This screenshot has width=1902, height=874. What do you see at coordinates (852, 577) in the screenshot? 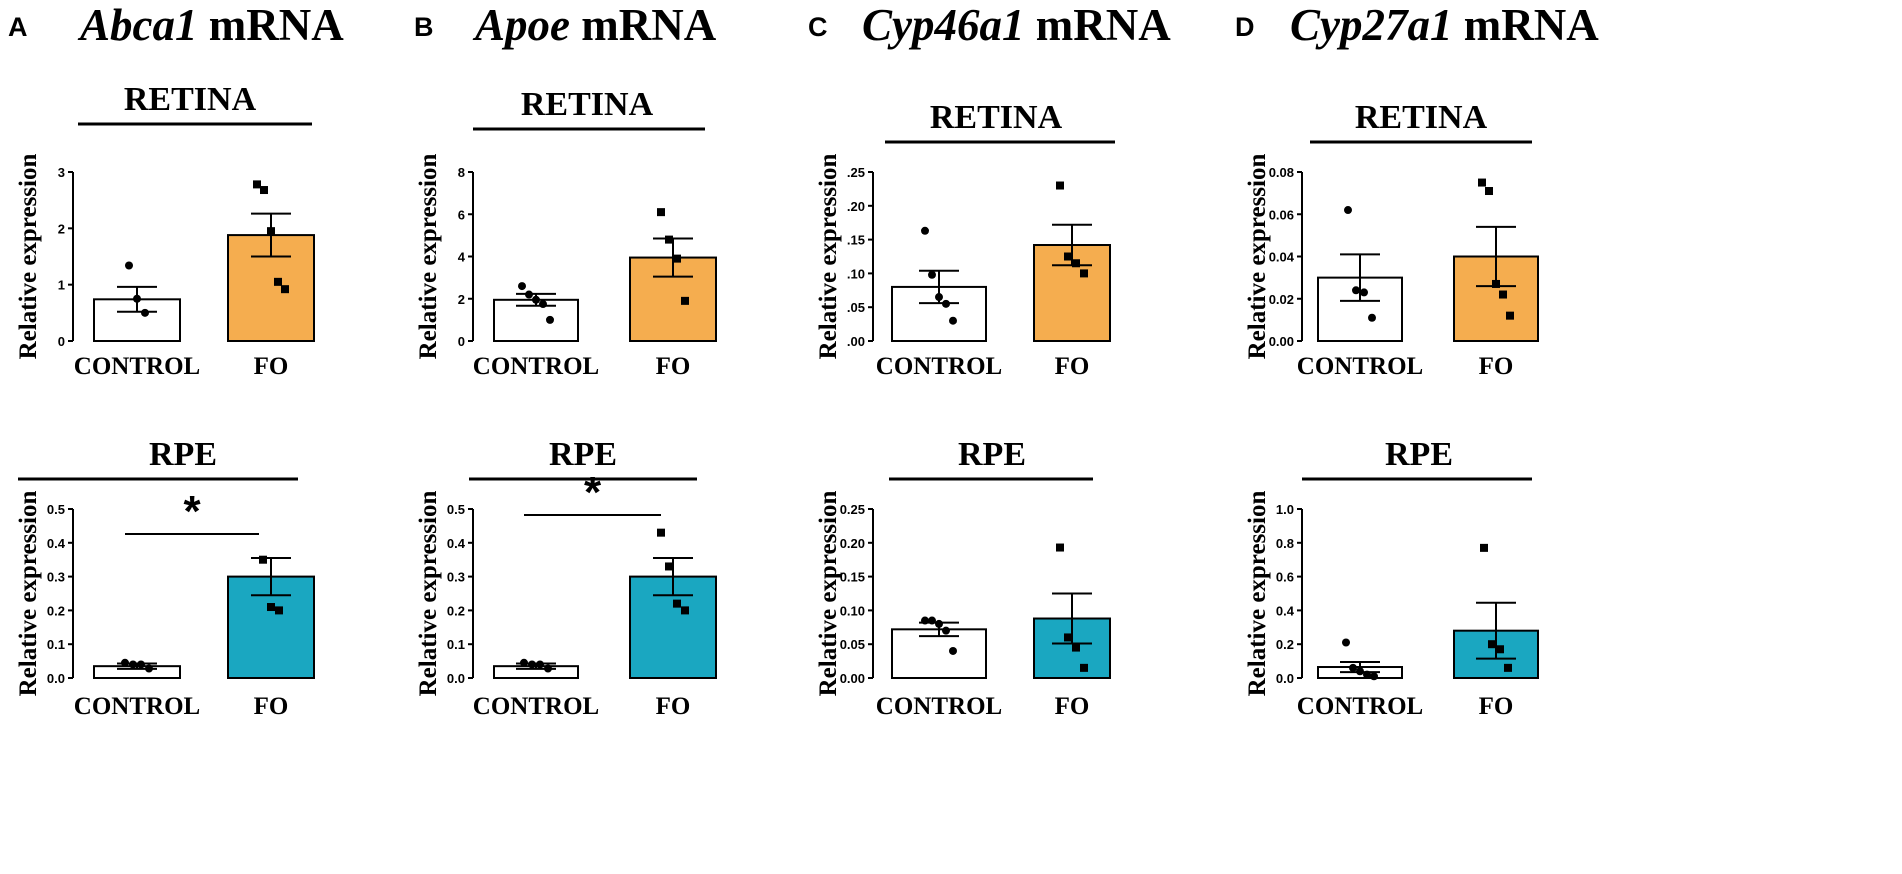
I see `y-tick-label: 0.15` at bounding box center [852, 577].